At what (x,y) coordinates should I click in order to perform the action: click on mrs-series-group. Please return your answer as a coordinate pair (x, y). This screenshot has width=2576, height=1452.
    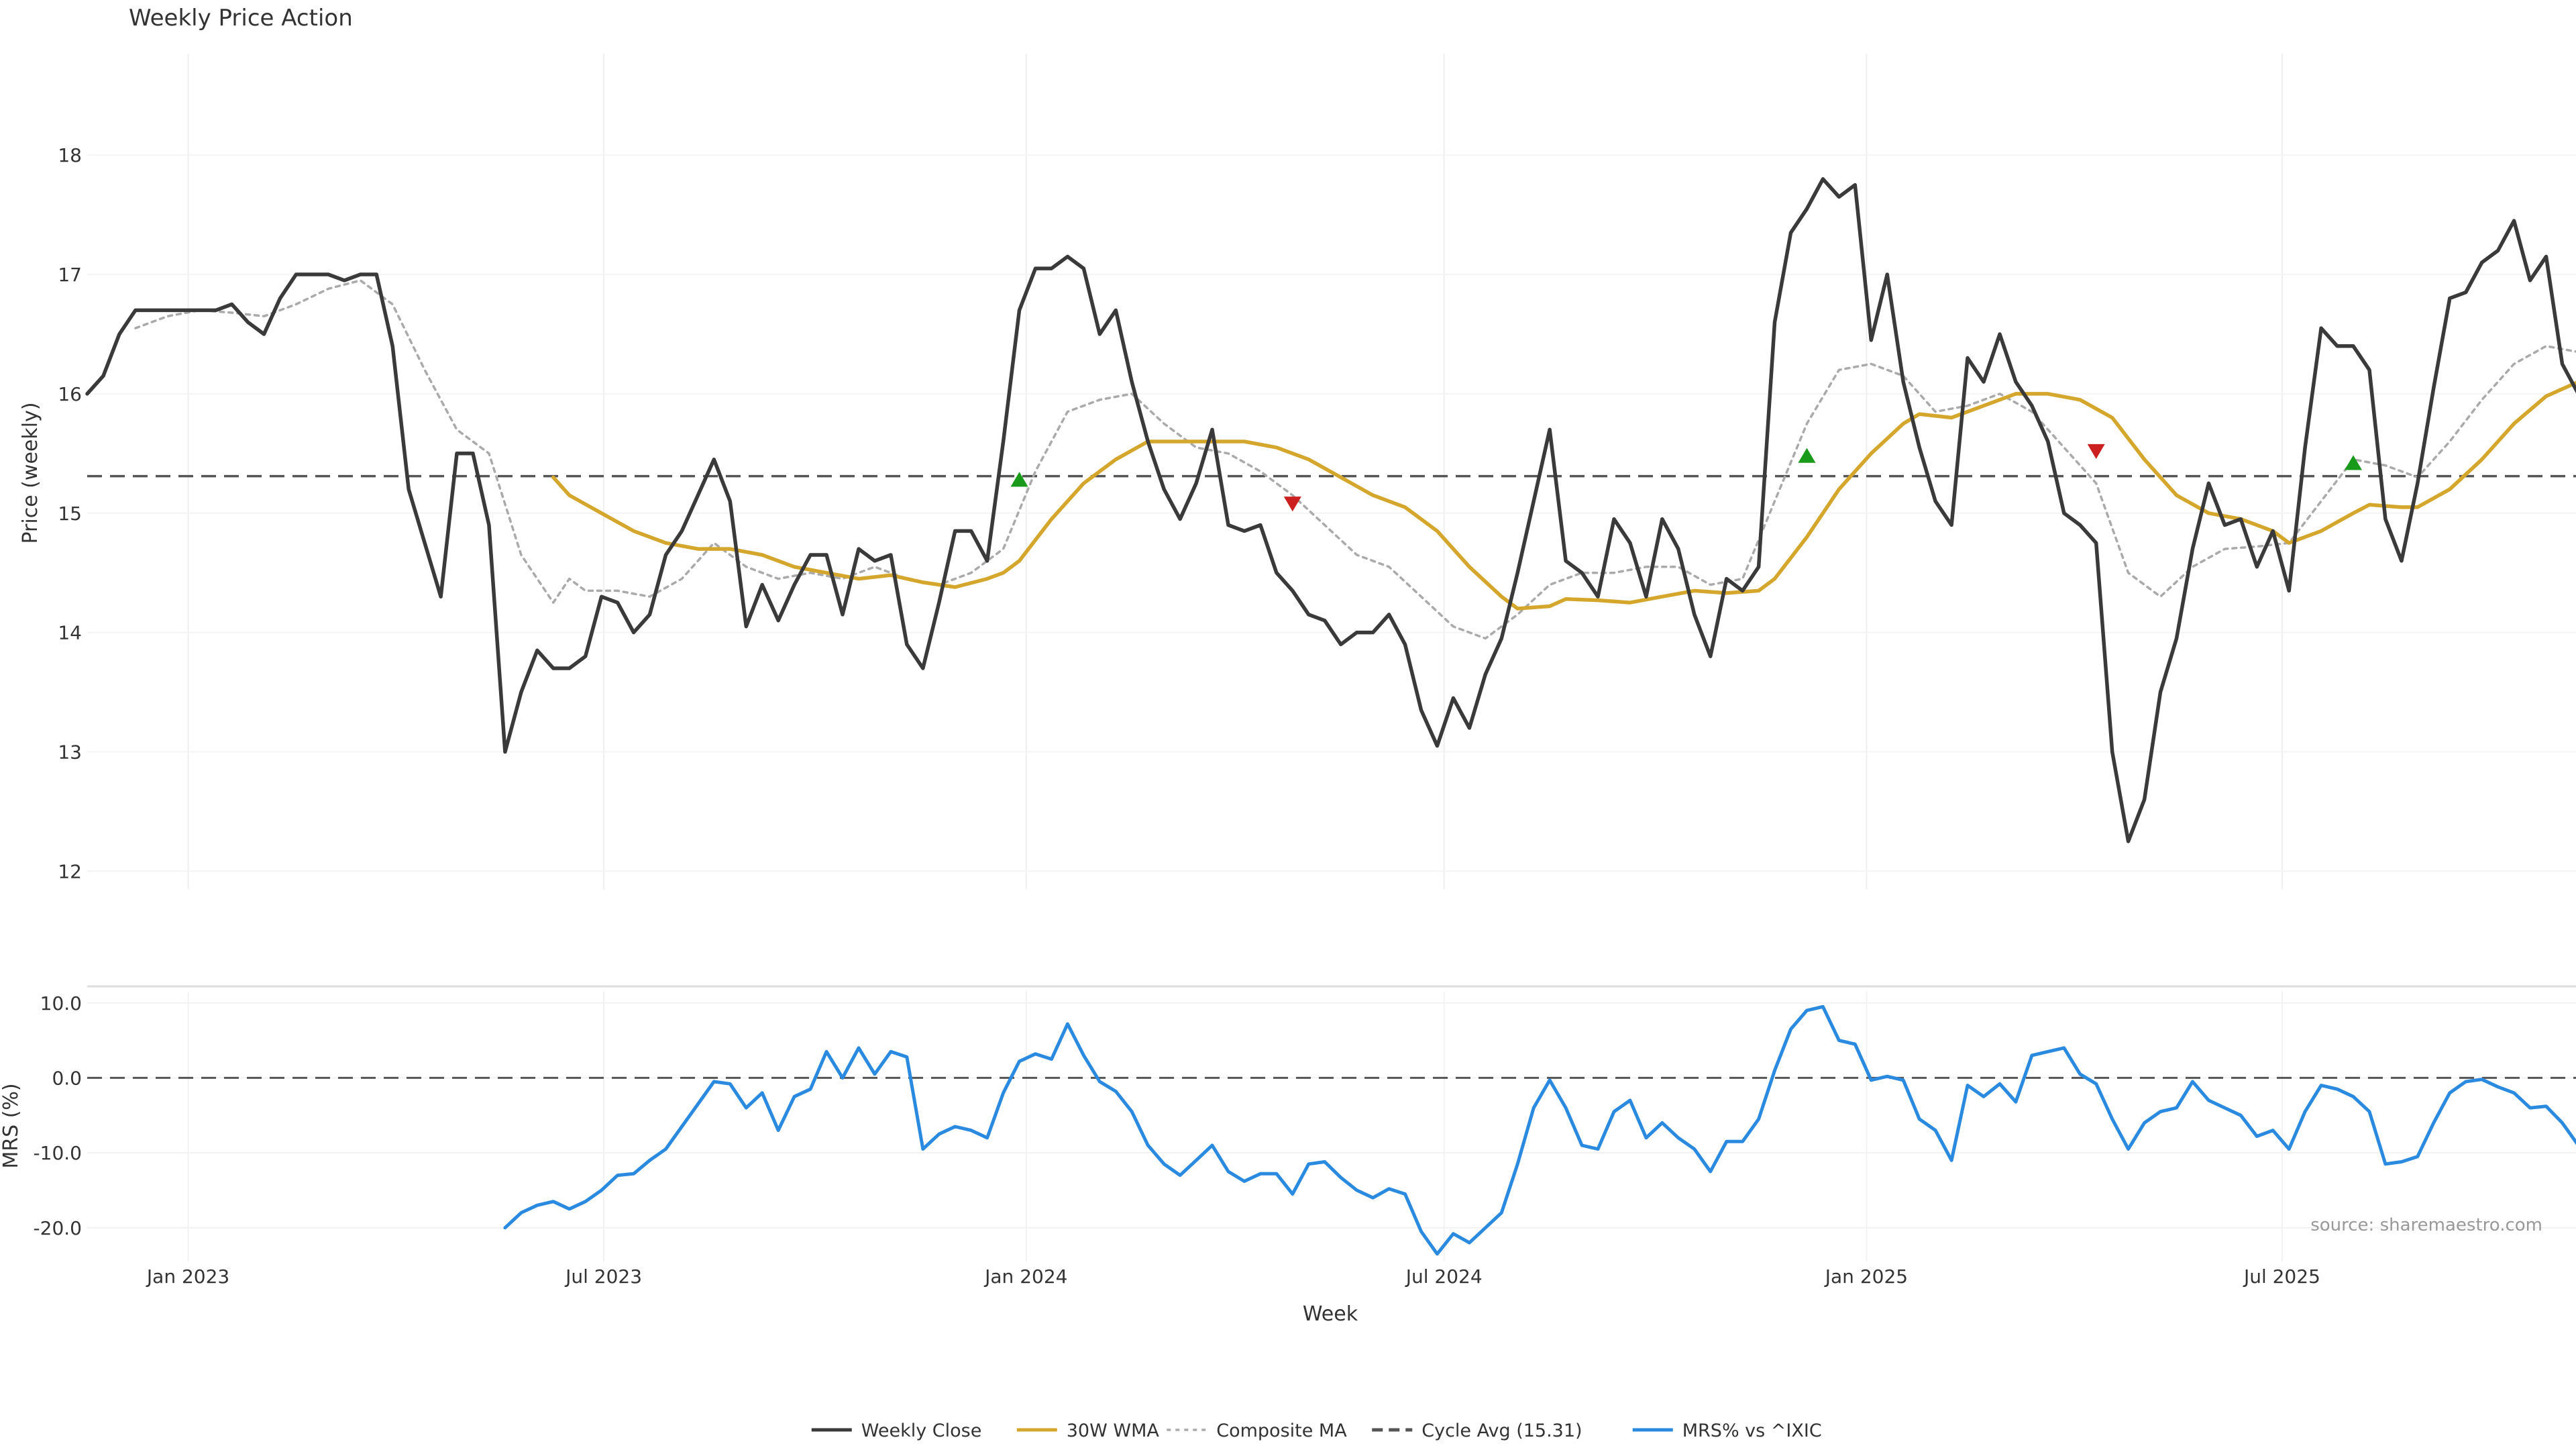
    Looking at the image, I should click on (1539, 1130).